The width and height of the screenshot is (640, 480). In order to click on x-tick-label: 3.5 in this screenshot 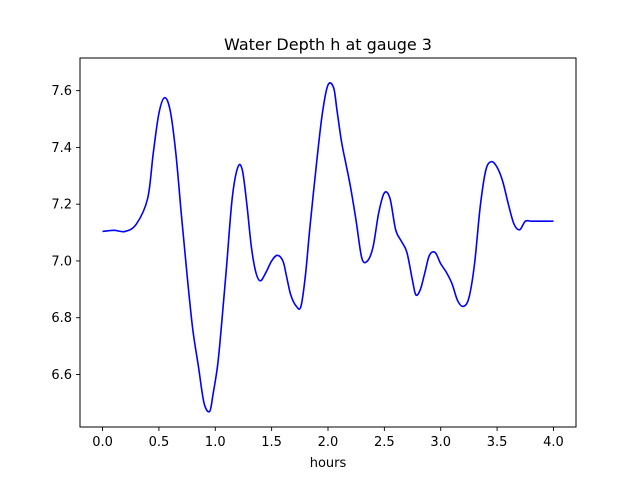, I will do `click(497, 442)`.